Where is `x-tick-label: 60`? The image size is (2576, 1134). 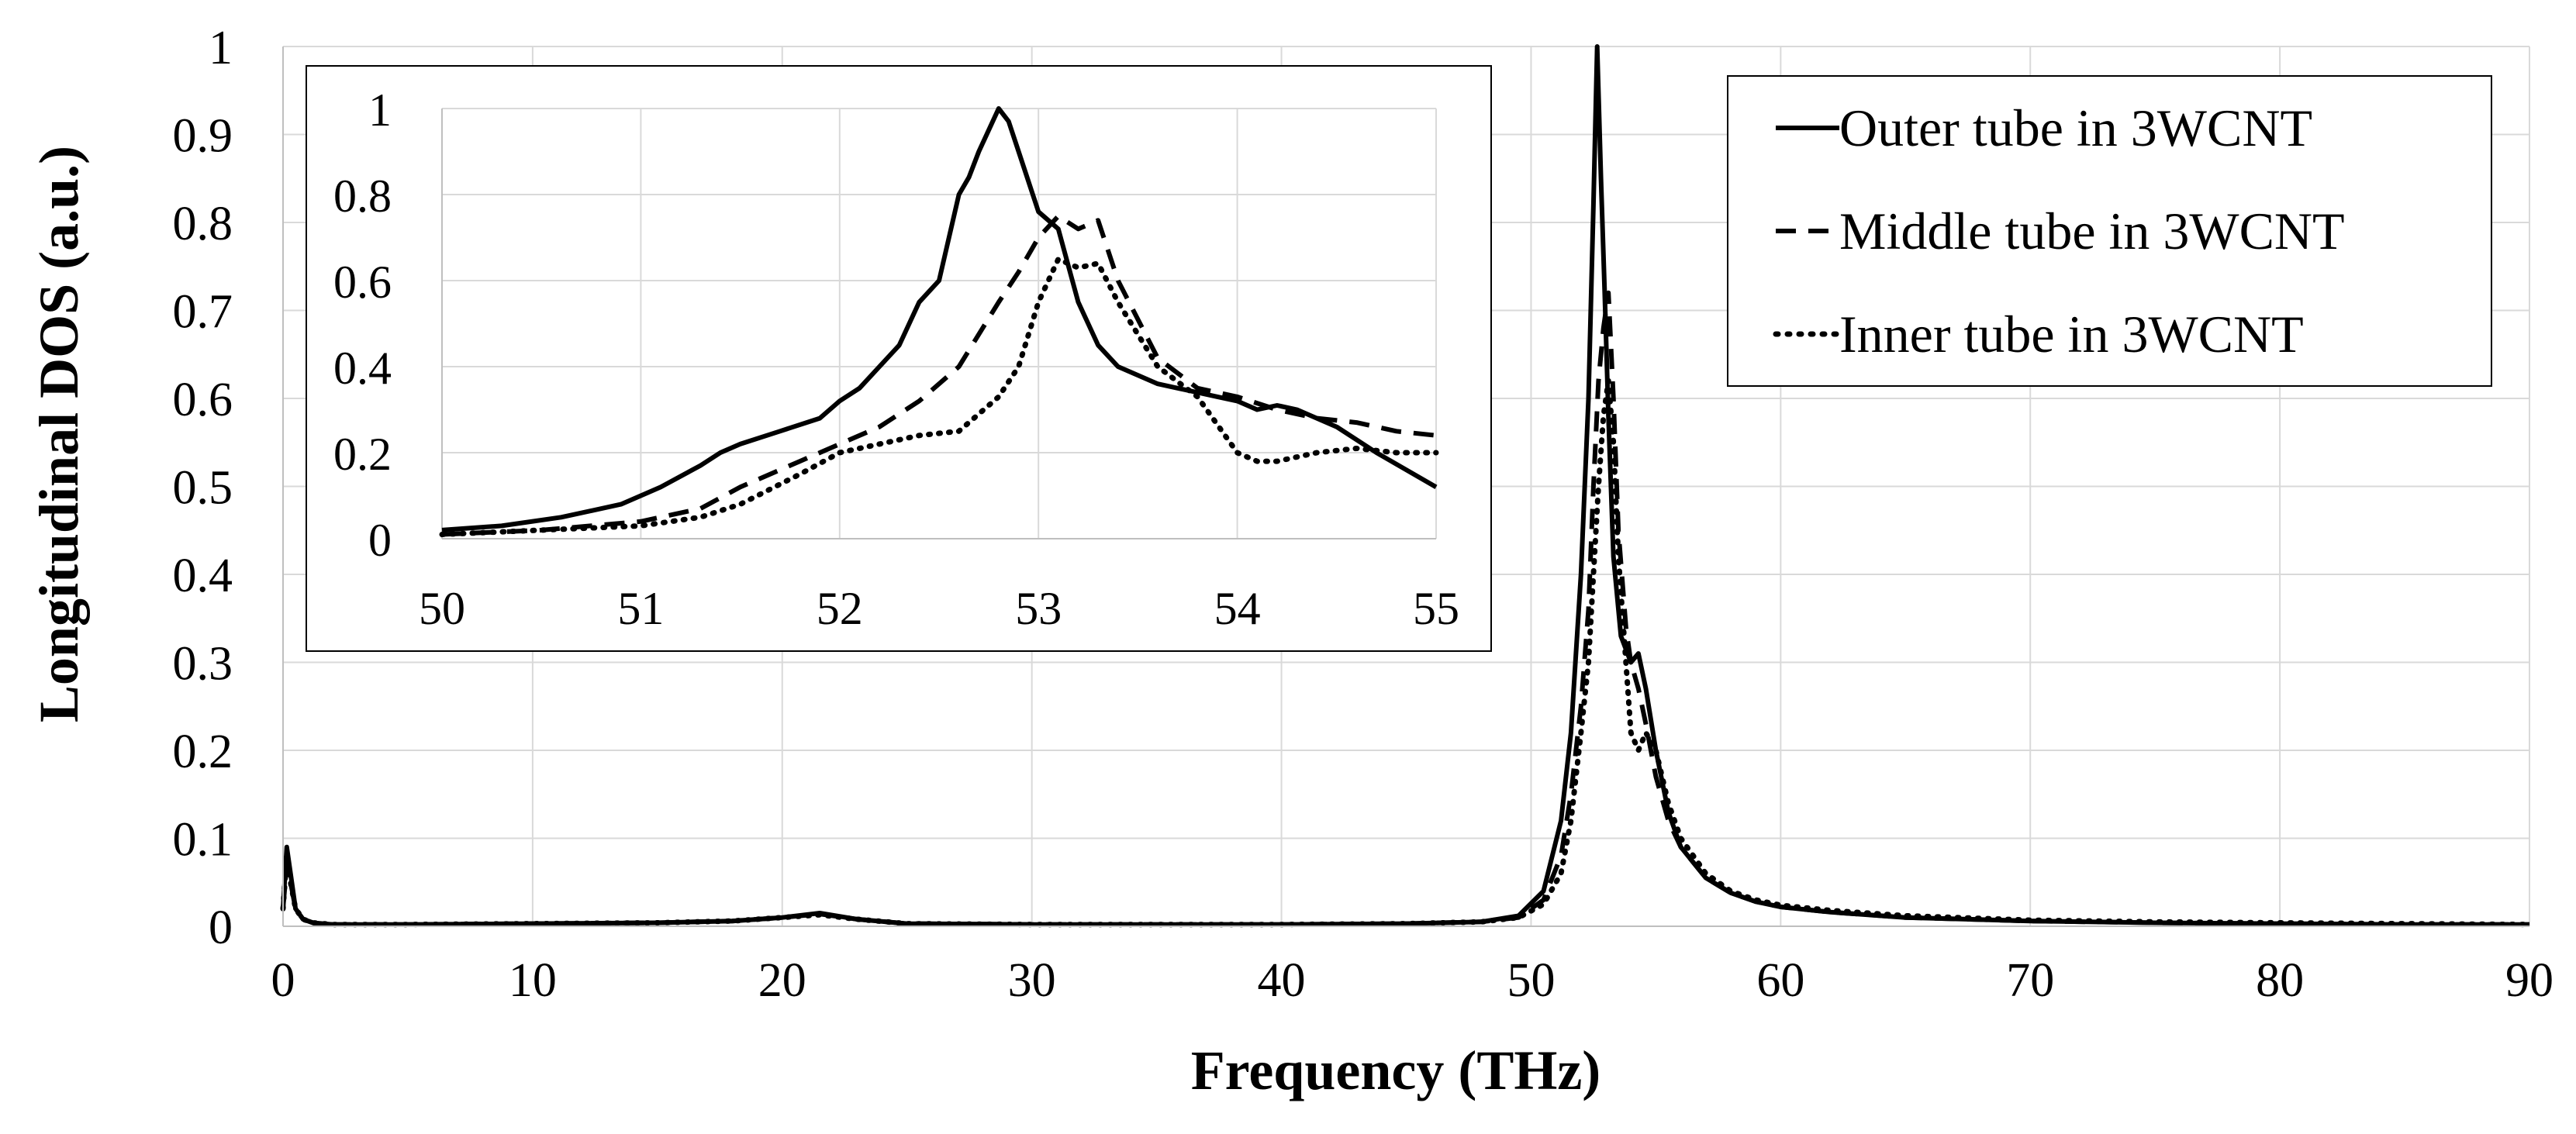
x-tick-label: 60 is located at coordinates (1780, 980).